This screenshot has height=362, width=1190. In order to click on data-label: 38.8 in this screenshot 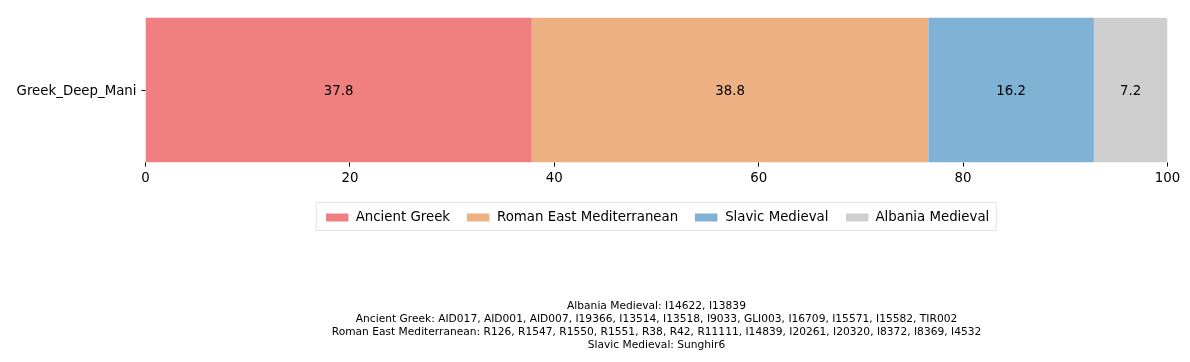, I will do `click(730, 90)`.